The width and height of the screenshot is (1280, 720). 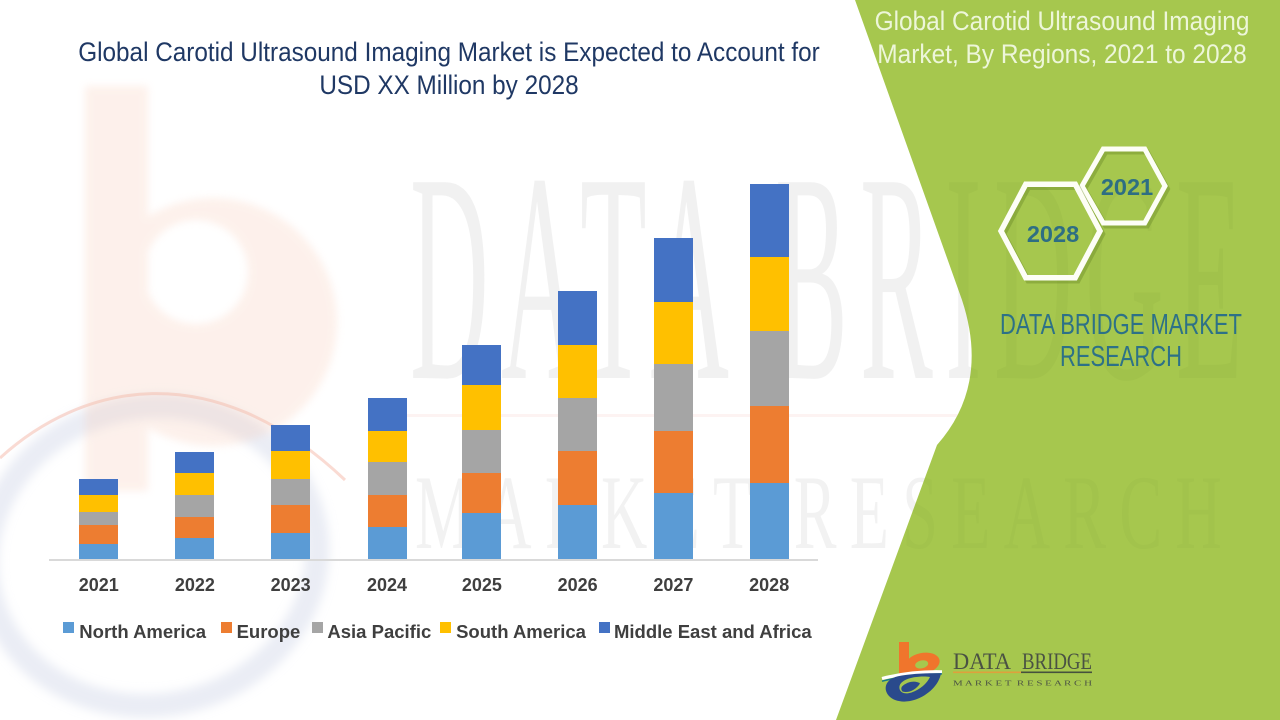 What do you see at coordinates (1057, 662) in the screenshot?
I see `svg-text: BRIDGE` at bounding box center [1057, 662].